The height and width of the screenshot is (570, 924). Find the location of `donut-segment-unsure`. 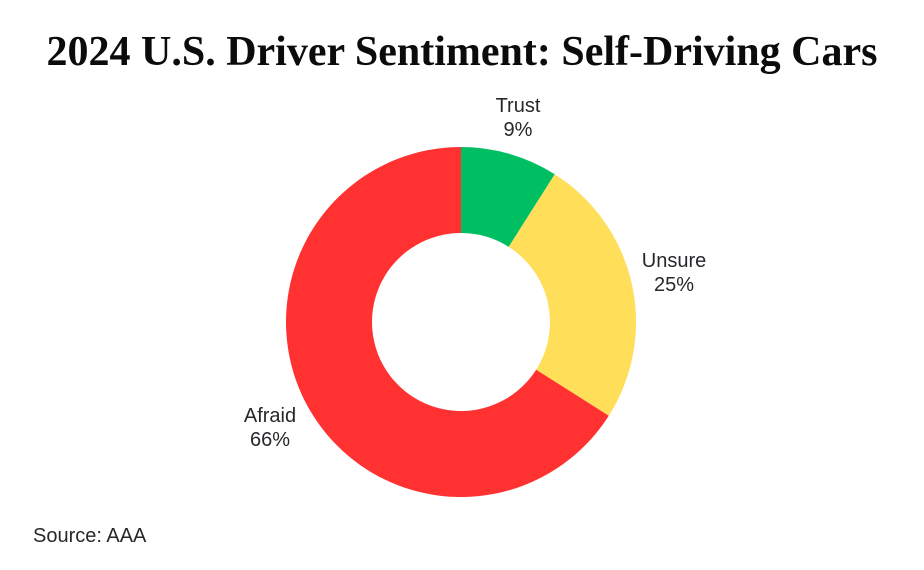

donut-segment-unsure is located at coordinates (572, 295).